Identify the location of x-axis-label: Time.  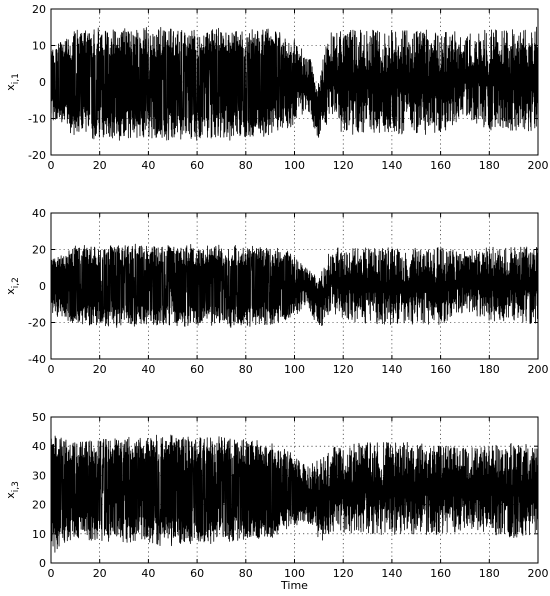
(294, 585).